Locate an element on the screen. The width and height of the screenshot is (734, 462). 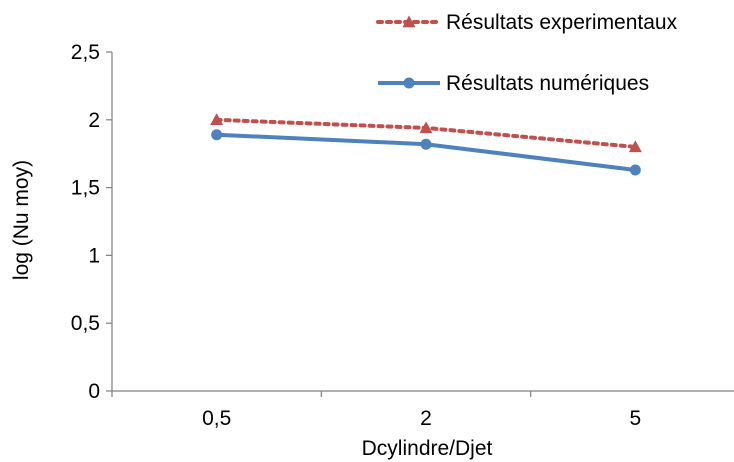
y-tick-label: 1 is located at coordinates (94, 255).